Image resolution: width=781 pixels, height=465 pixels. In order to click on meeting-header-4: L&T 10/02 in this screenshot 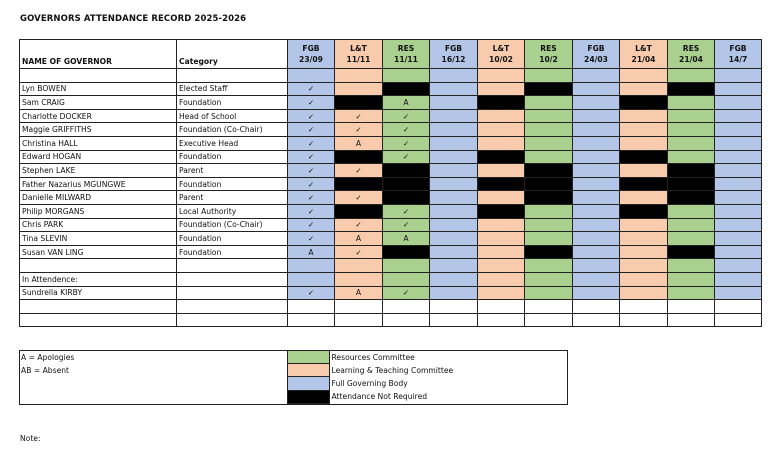, I will do `click(501, 54)`.